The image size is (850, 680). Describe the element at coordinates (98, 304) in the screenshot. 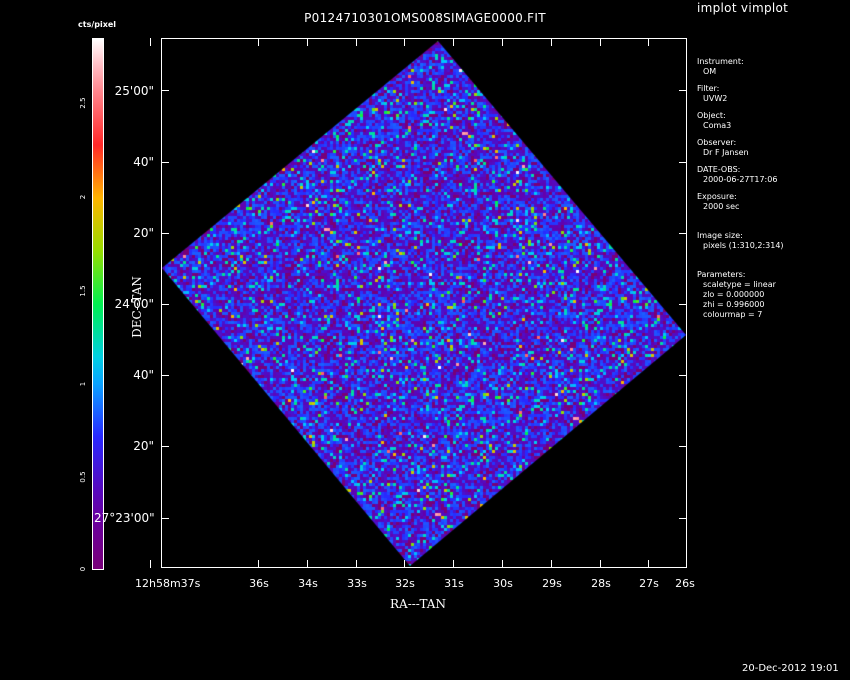

I see `colorbar` at that location.